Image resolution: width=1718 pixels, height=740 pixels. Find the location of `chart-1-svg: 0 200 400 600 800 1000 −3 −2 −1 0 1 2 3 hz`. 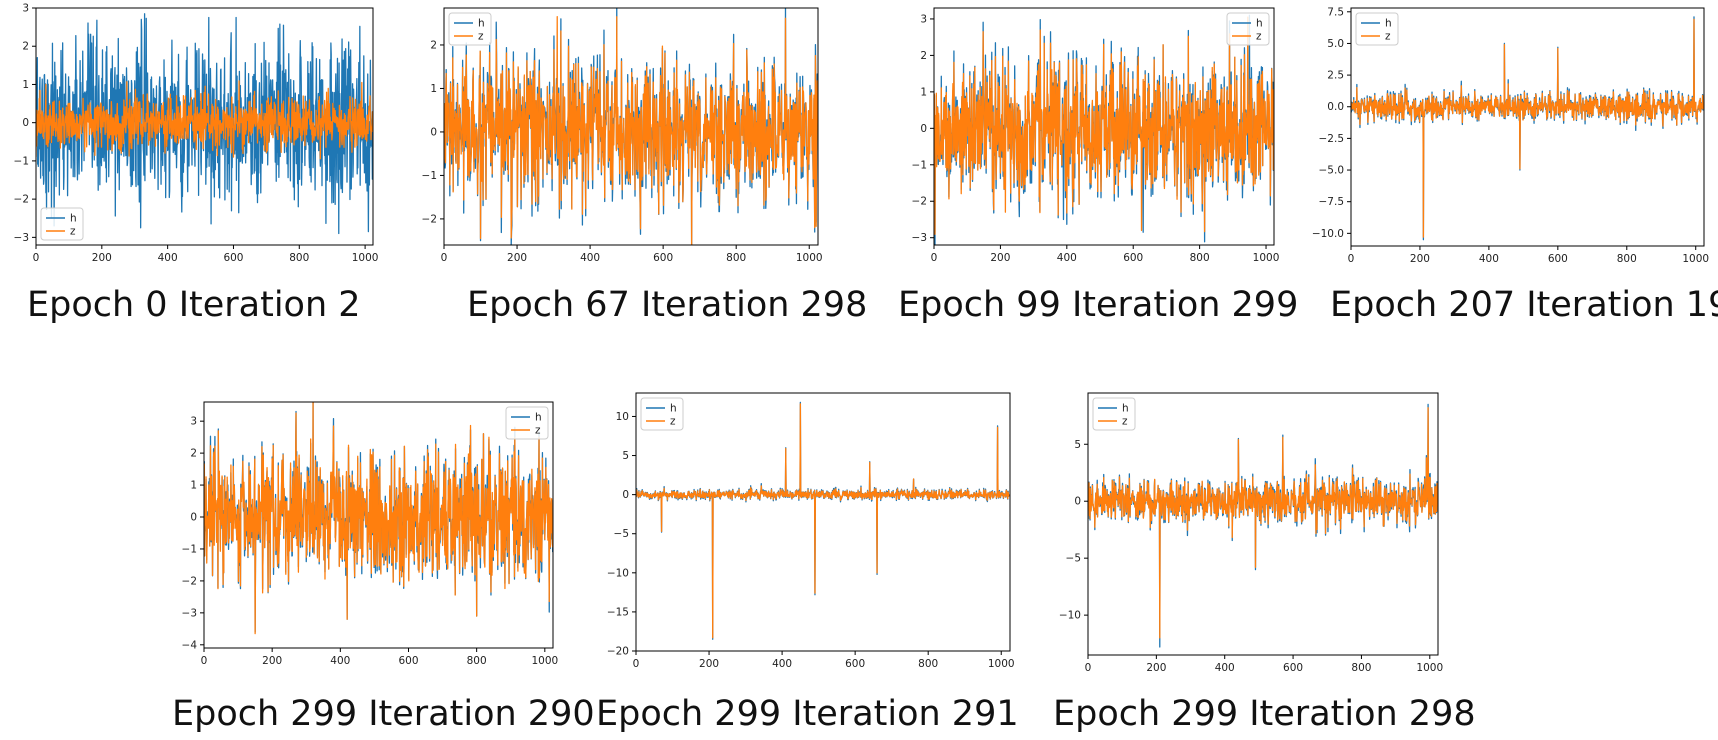

chart-1-svg: 0 200 400 600 800 1000 −3 −2 −1 0 1 2 3 hz is located at coordinates (196, 134).